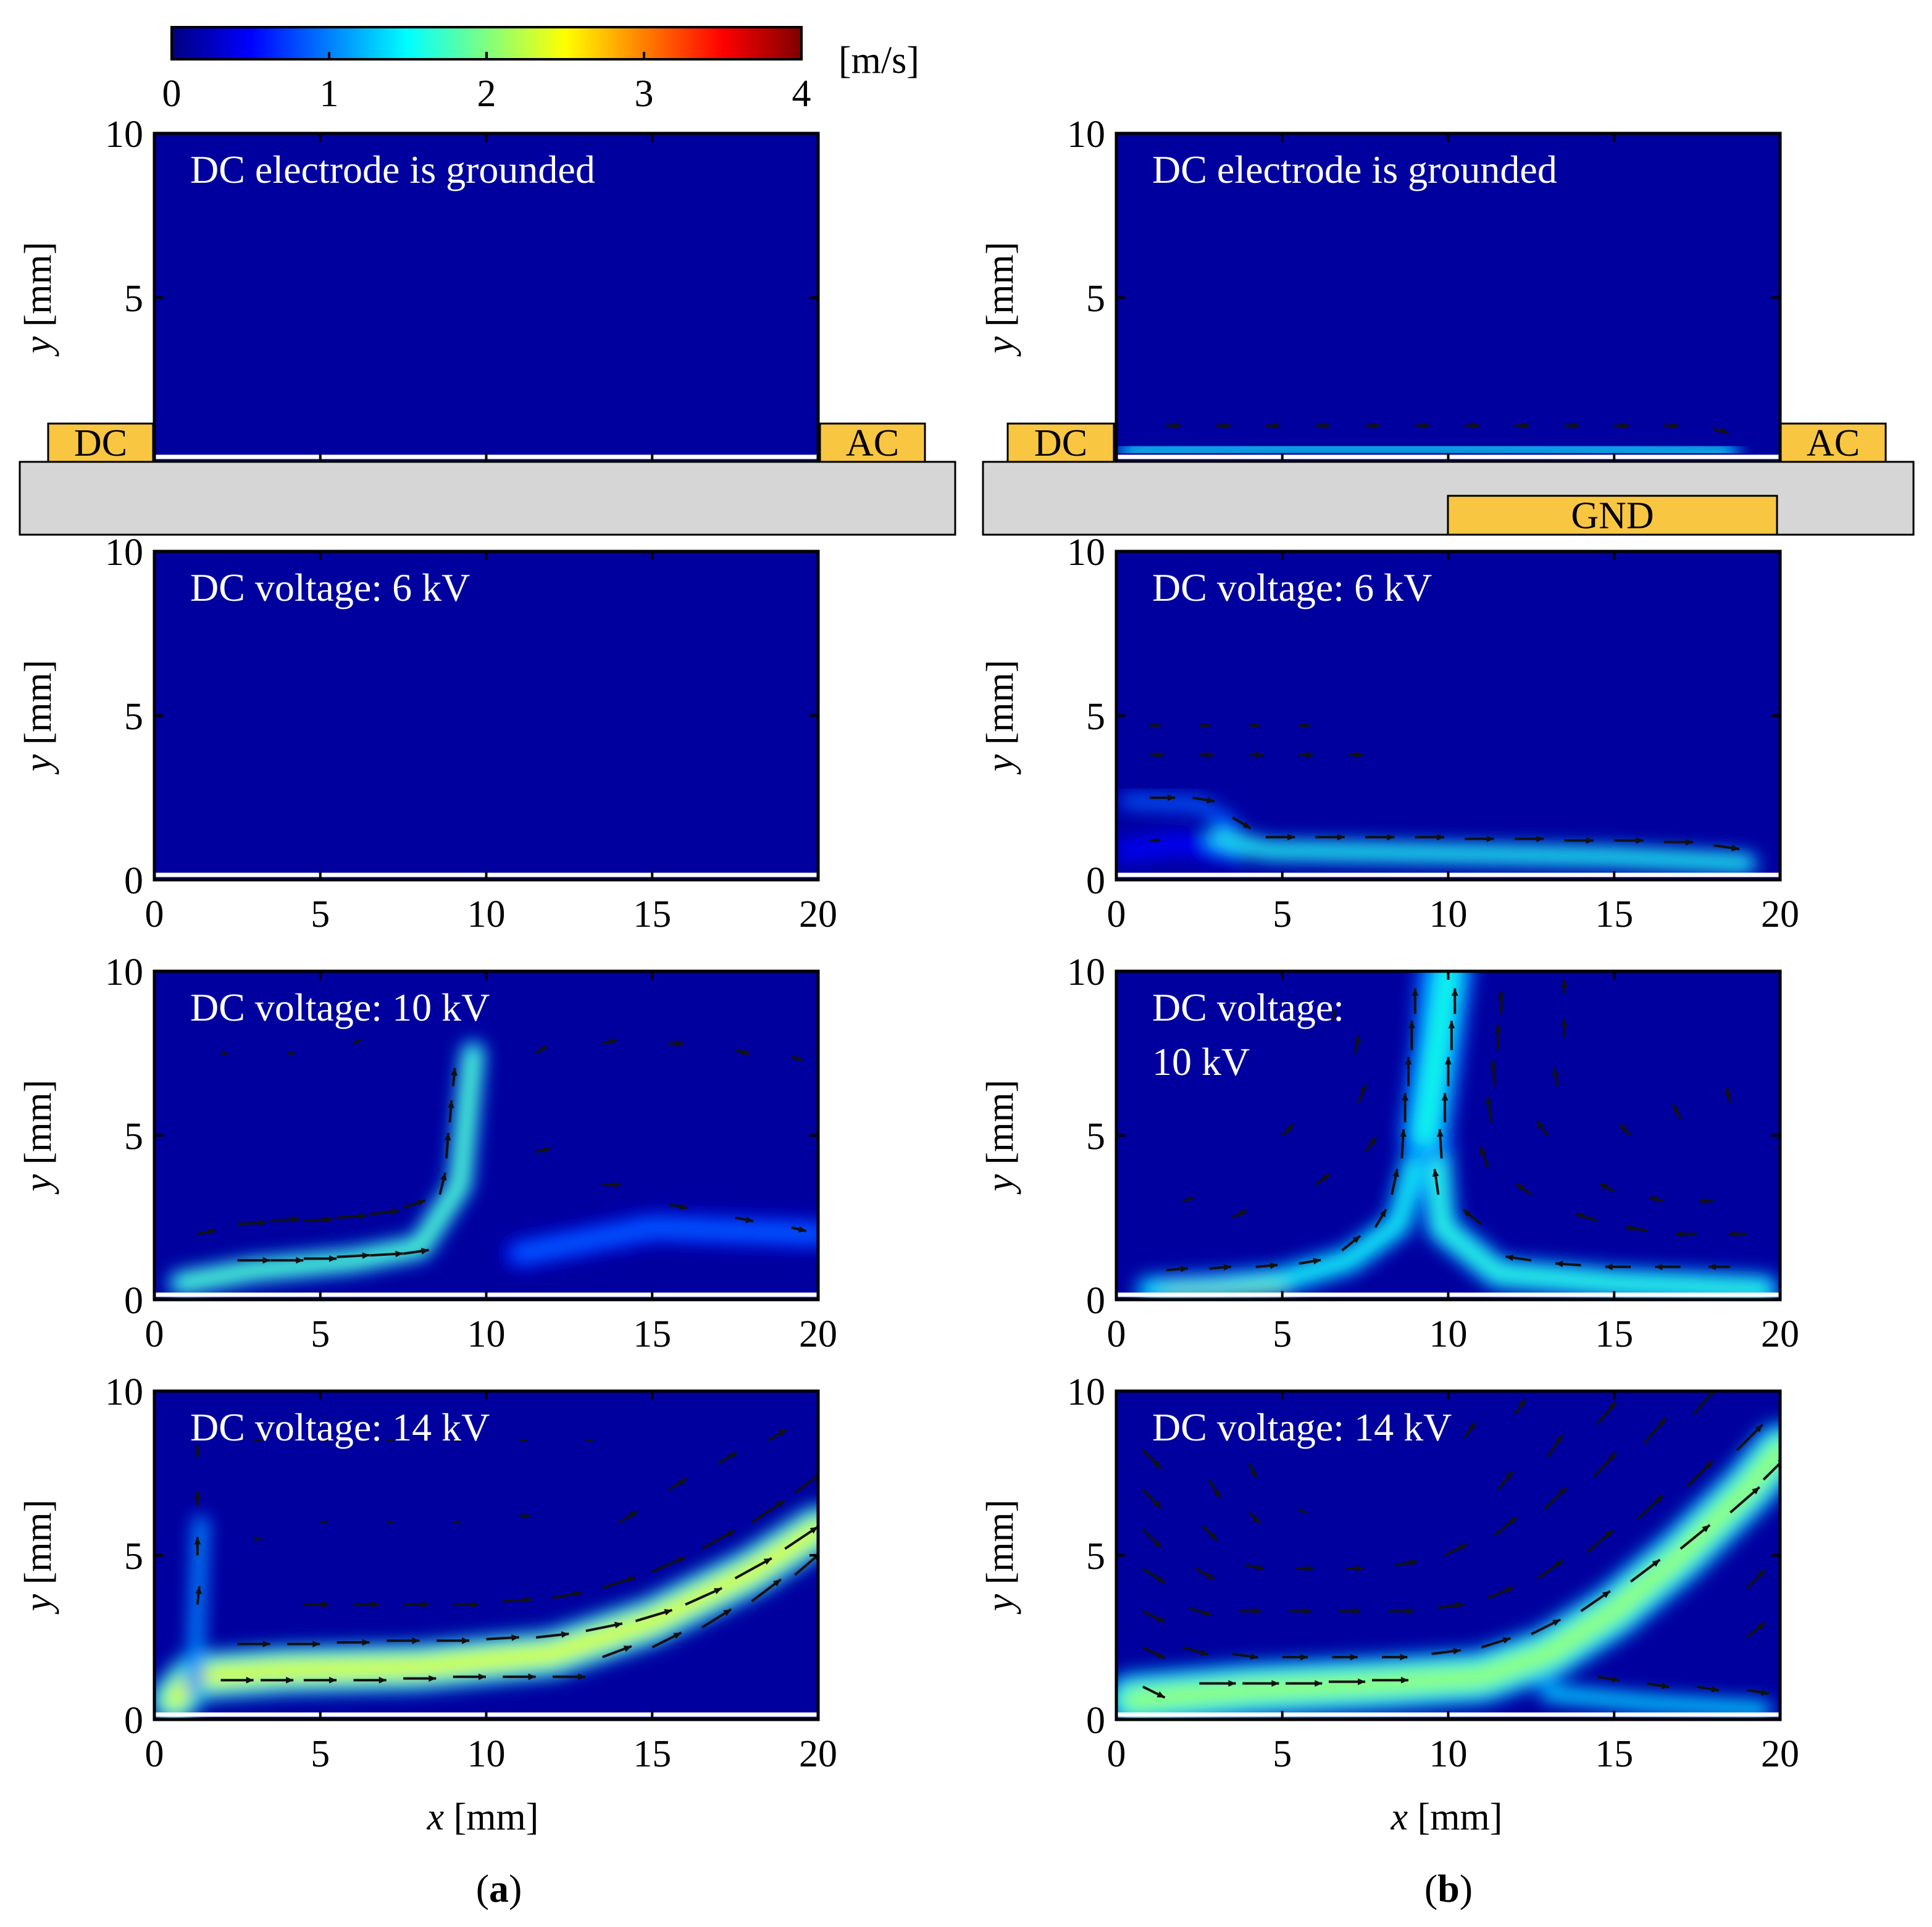 The width and height of the screenshot is (1932, 1927). What do you see at coordinates (1613, 516) in the screenshot?
I see `electrode-label: GND` at bounding box center [1613, 516].